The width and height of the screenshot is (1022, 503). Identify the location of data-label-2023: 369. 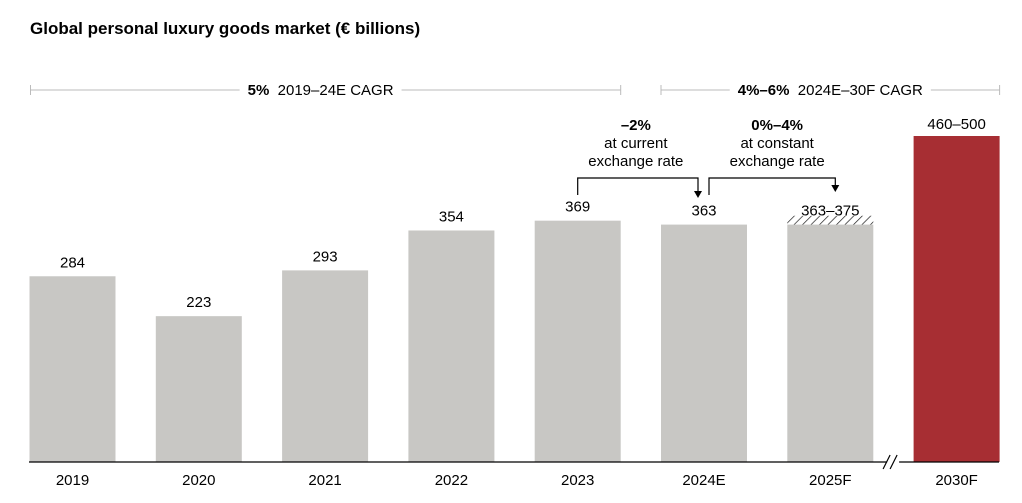
(577, 207).